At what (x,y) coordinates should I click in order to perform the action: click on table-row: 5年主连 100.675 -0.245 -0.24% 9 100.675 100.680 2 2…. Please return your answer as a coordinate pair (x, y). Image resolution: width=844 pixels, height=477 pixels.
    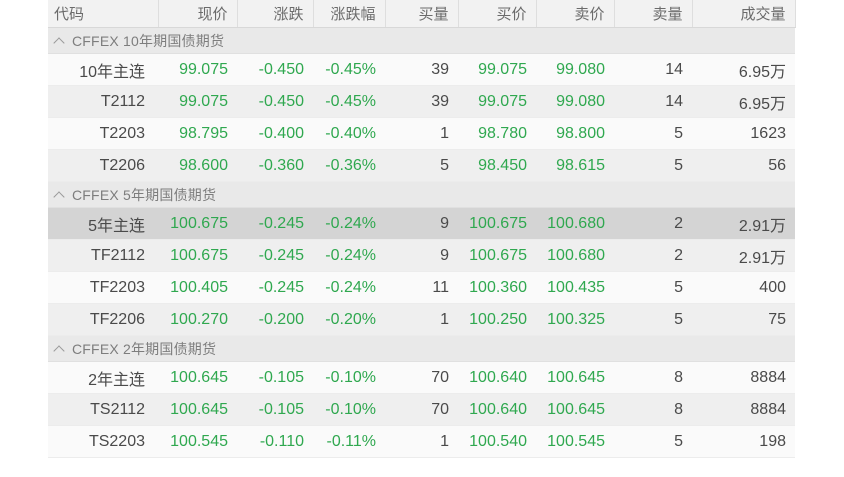
    Looking at the image, I should click on (421, 223).